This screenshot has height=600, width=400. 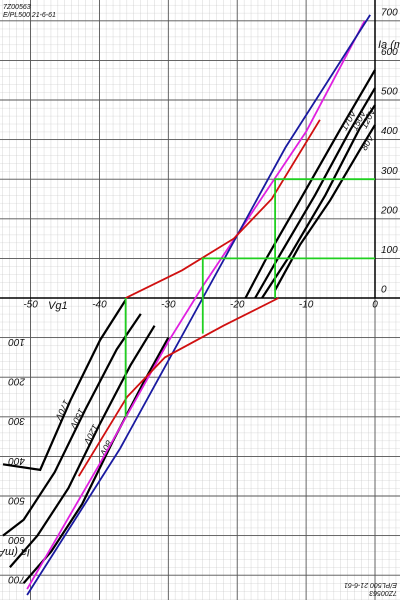 I want to click on y-tick-label: 0, so click(x=384, y=290).